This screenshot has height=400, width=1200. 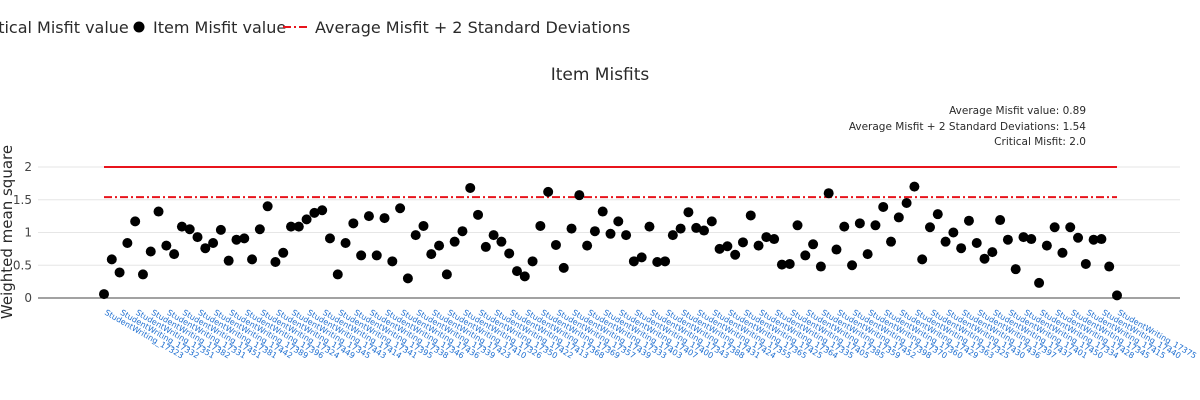 I want to click on legend-item-label: Item Misfit value, so click(x=219, y=27).